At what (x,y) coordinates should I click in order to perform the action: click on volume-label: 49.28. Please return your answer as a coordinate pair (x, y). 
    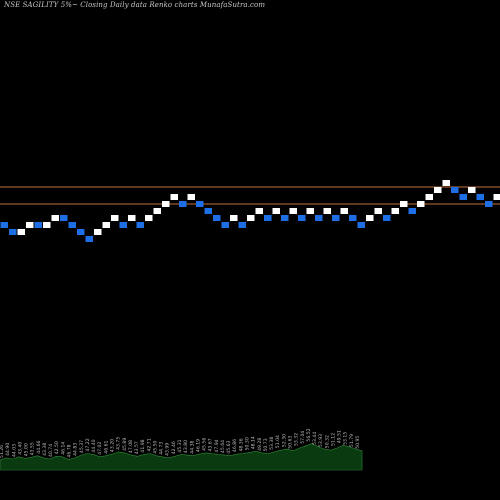
    Looking at the image, I should click on (260, 444).